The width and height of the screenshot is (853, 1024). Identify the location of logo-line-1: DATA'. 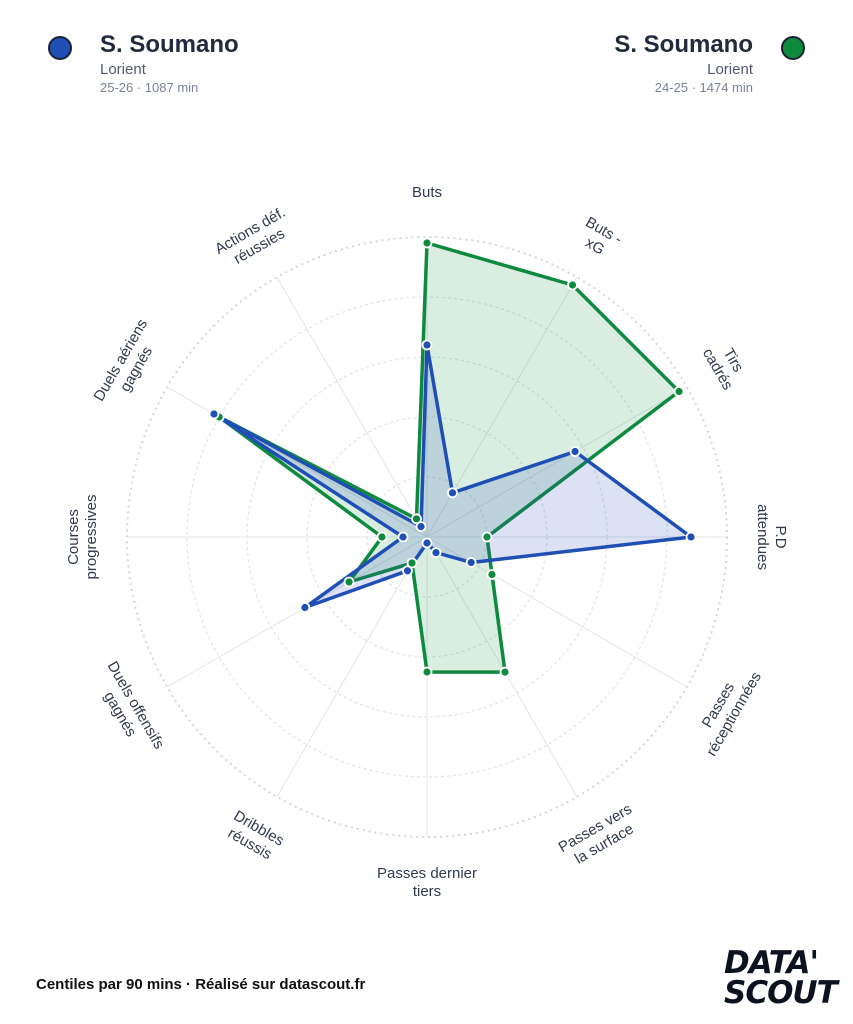
(771, 963).